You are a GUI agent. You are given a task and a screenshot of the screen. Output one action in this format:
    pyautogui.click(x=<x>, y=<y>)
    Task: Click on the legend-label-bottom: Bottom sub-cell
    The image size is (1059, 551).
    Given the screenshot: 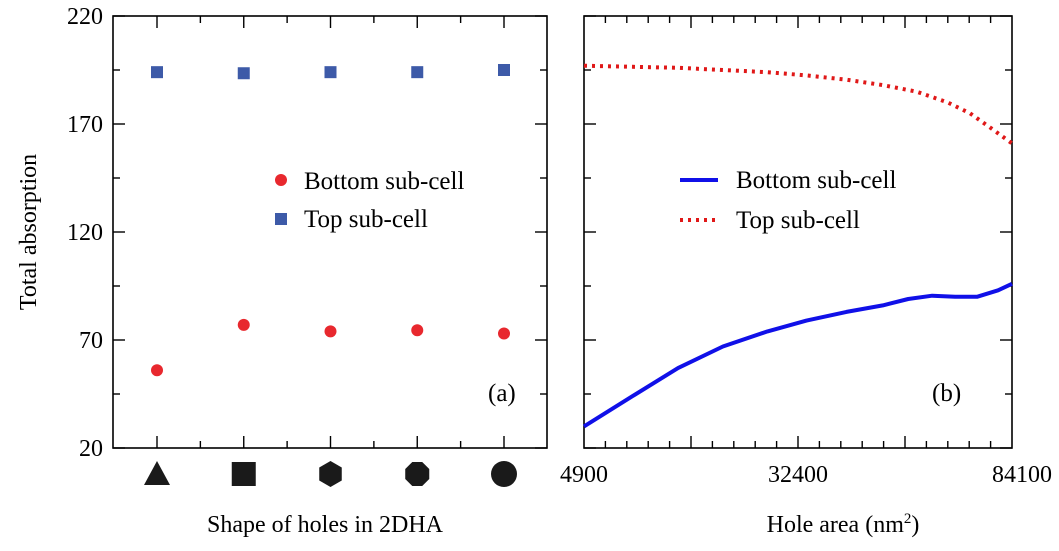 What is the action you would take?
    pyautogui.click(x=384, y=181)
    